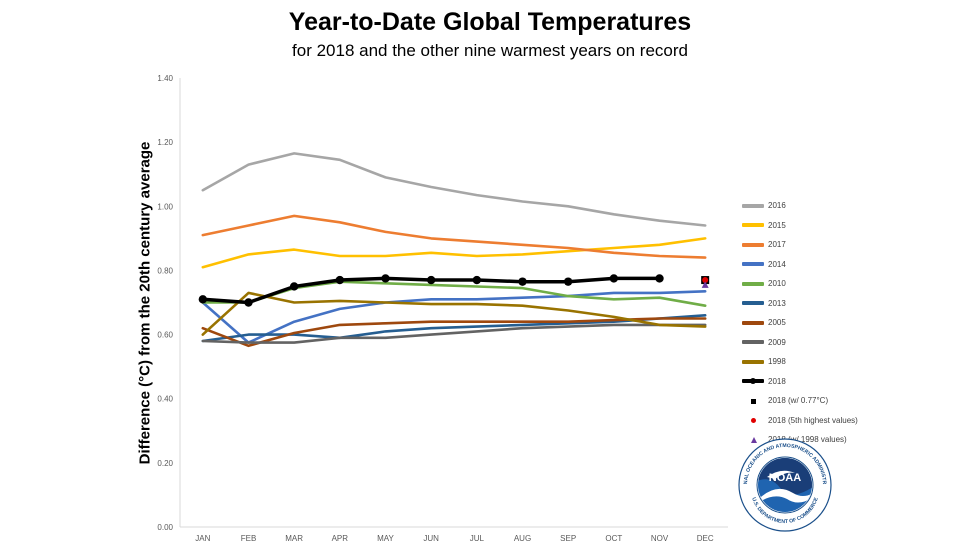 The image size is (980, 551). Describe the element at coordinates (454, 236) in the screenshot. I see `series-line-2017` at that location.